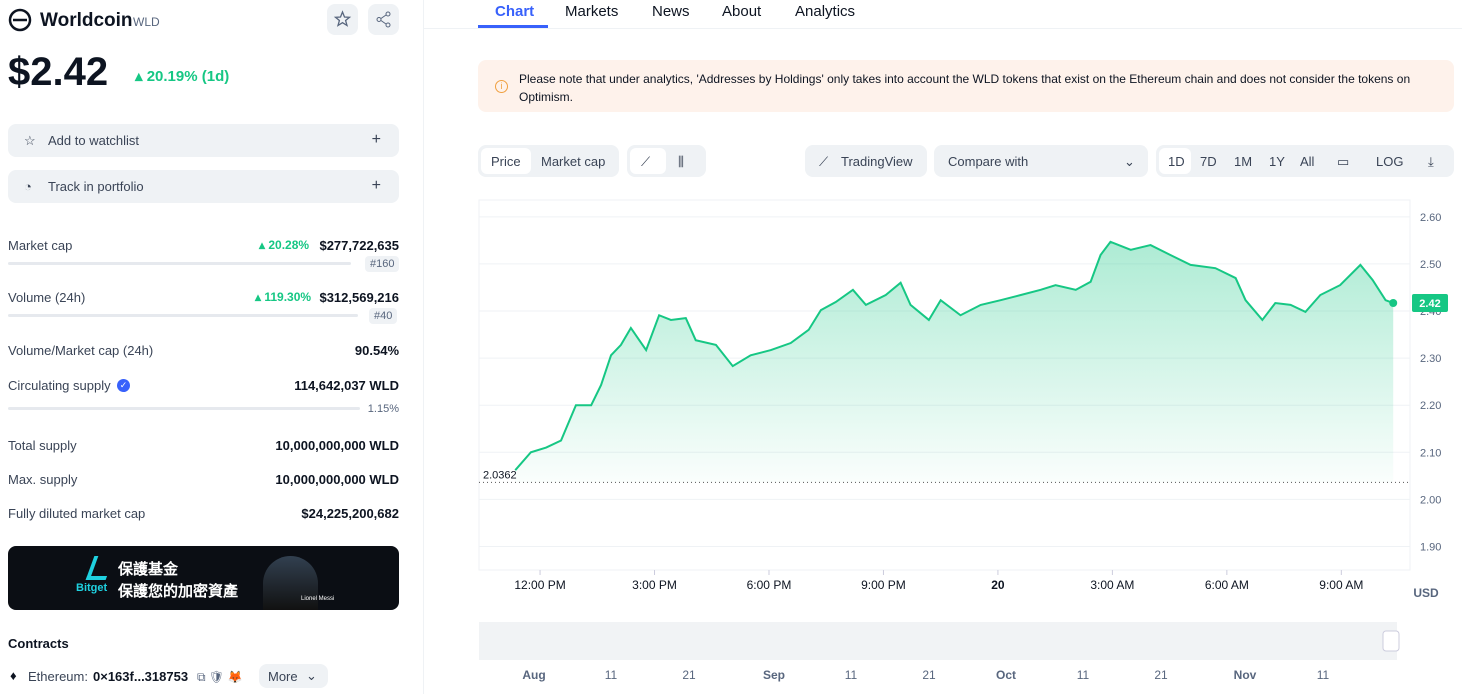 The image size is (1462, 694). I want to click on price-change-text: 20.19% (1d), so click(188, 76).